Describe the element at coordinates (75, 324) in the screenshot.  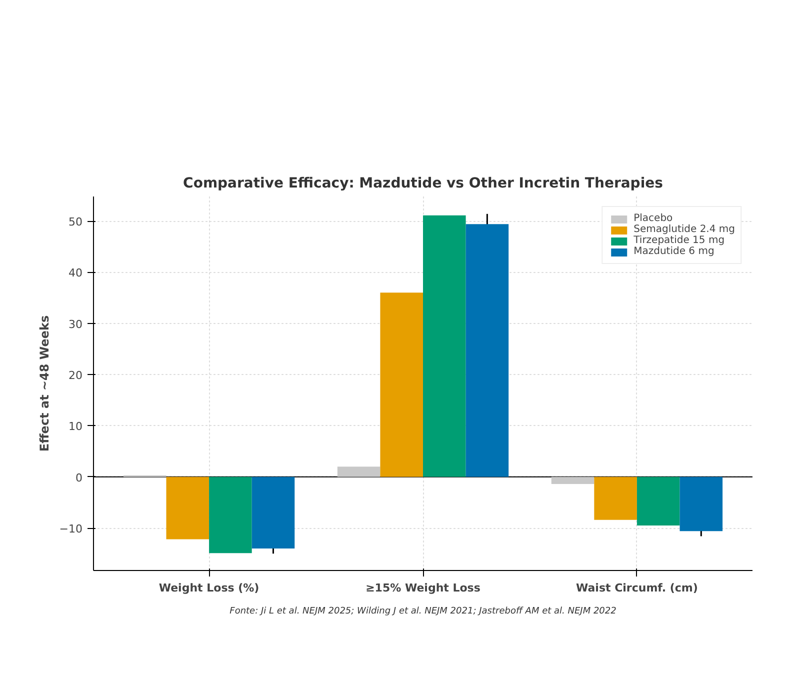
I see `y-tick-label: 30` at that location.